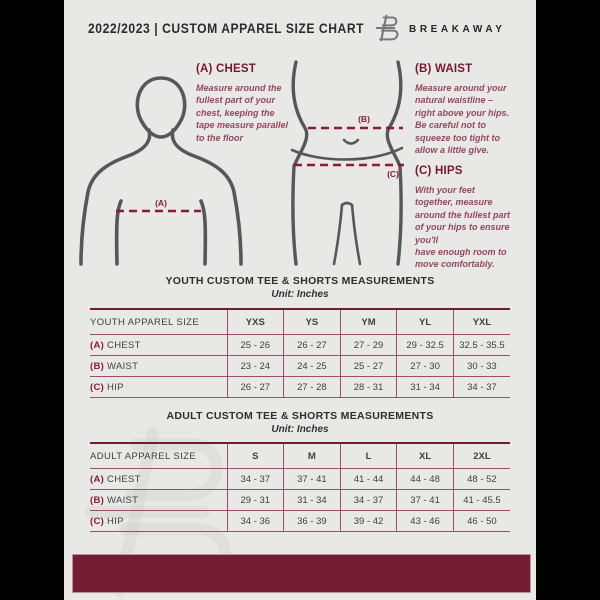 Image resolution: width=600 pixels, height=600 pixels. I want to click on measurement-cell: 23 - 24, so click(255, 366).